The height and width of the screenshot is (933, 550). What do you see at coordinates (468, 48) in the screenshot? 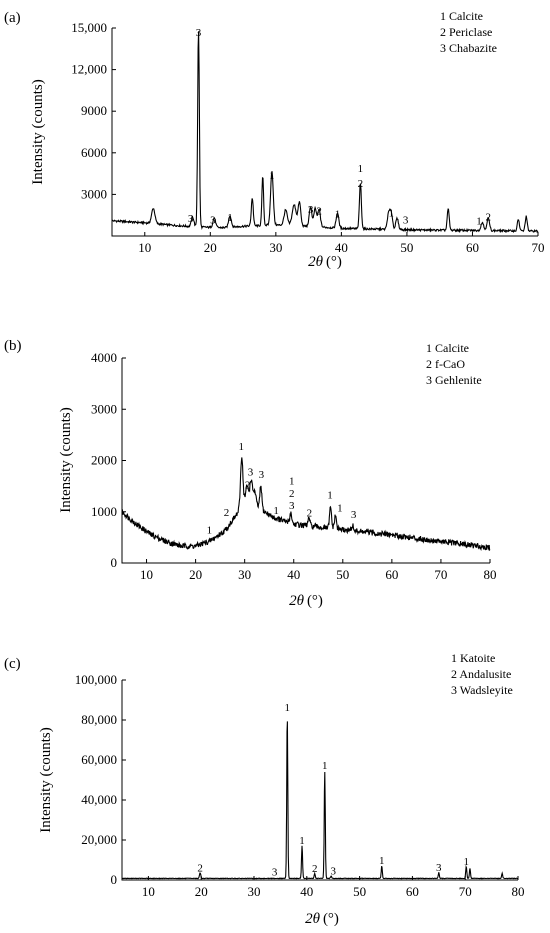
I see `legend-entry-3: 3 Chabazite` at bounding box center [468, 48].